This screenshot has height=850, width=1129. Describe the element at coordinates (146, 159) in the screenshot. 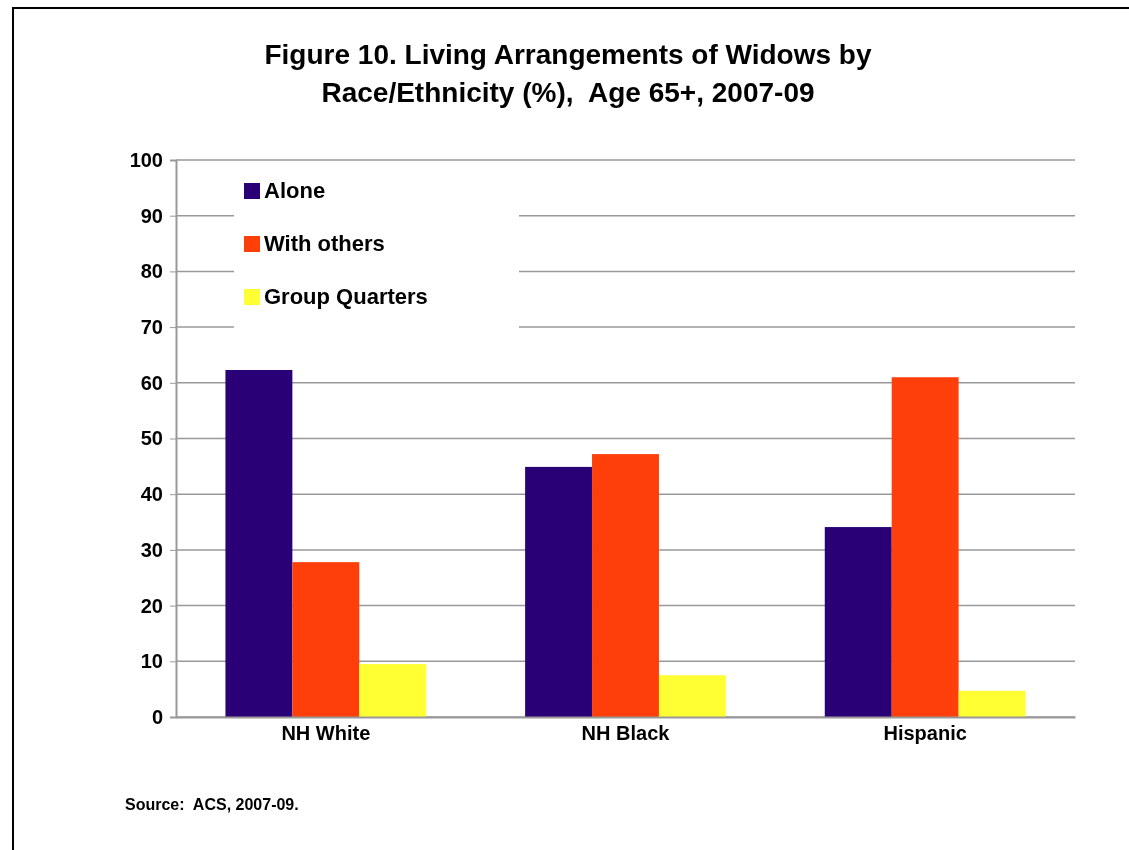

I see `y-tick-label: 100` at that location.